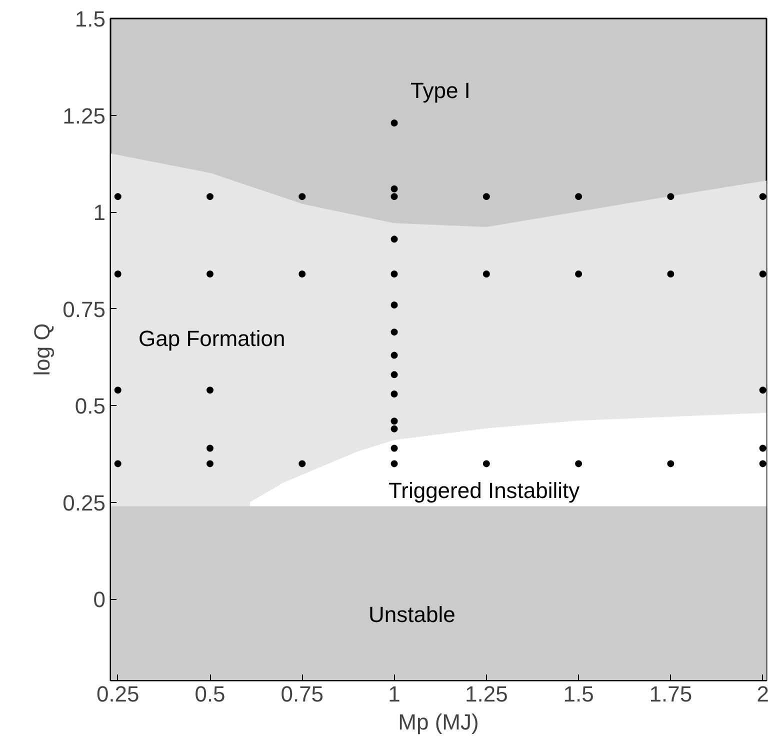 The width and height of the screenshot is (774, 750). I want to click on x-tick-label: 1, so click(394, 694).